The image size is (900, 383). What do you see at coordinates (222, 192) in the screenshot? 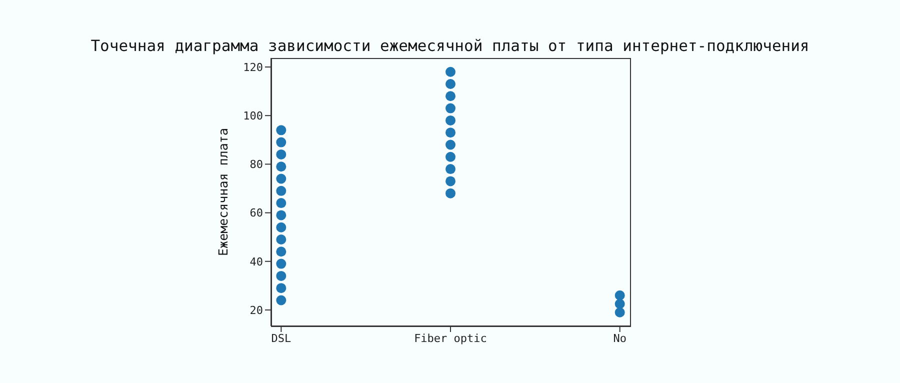
I see `y-axis-title: Ежемесячная плата` at bounding box center [222, 192].